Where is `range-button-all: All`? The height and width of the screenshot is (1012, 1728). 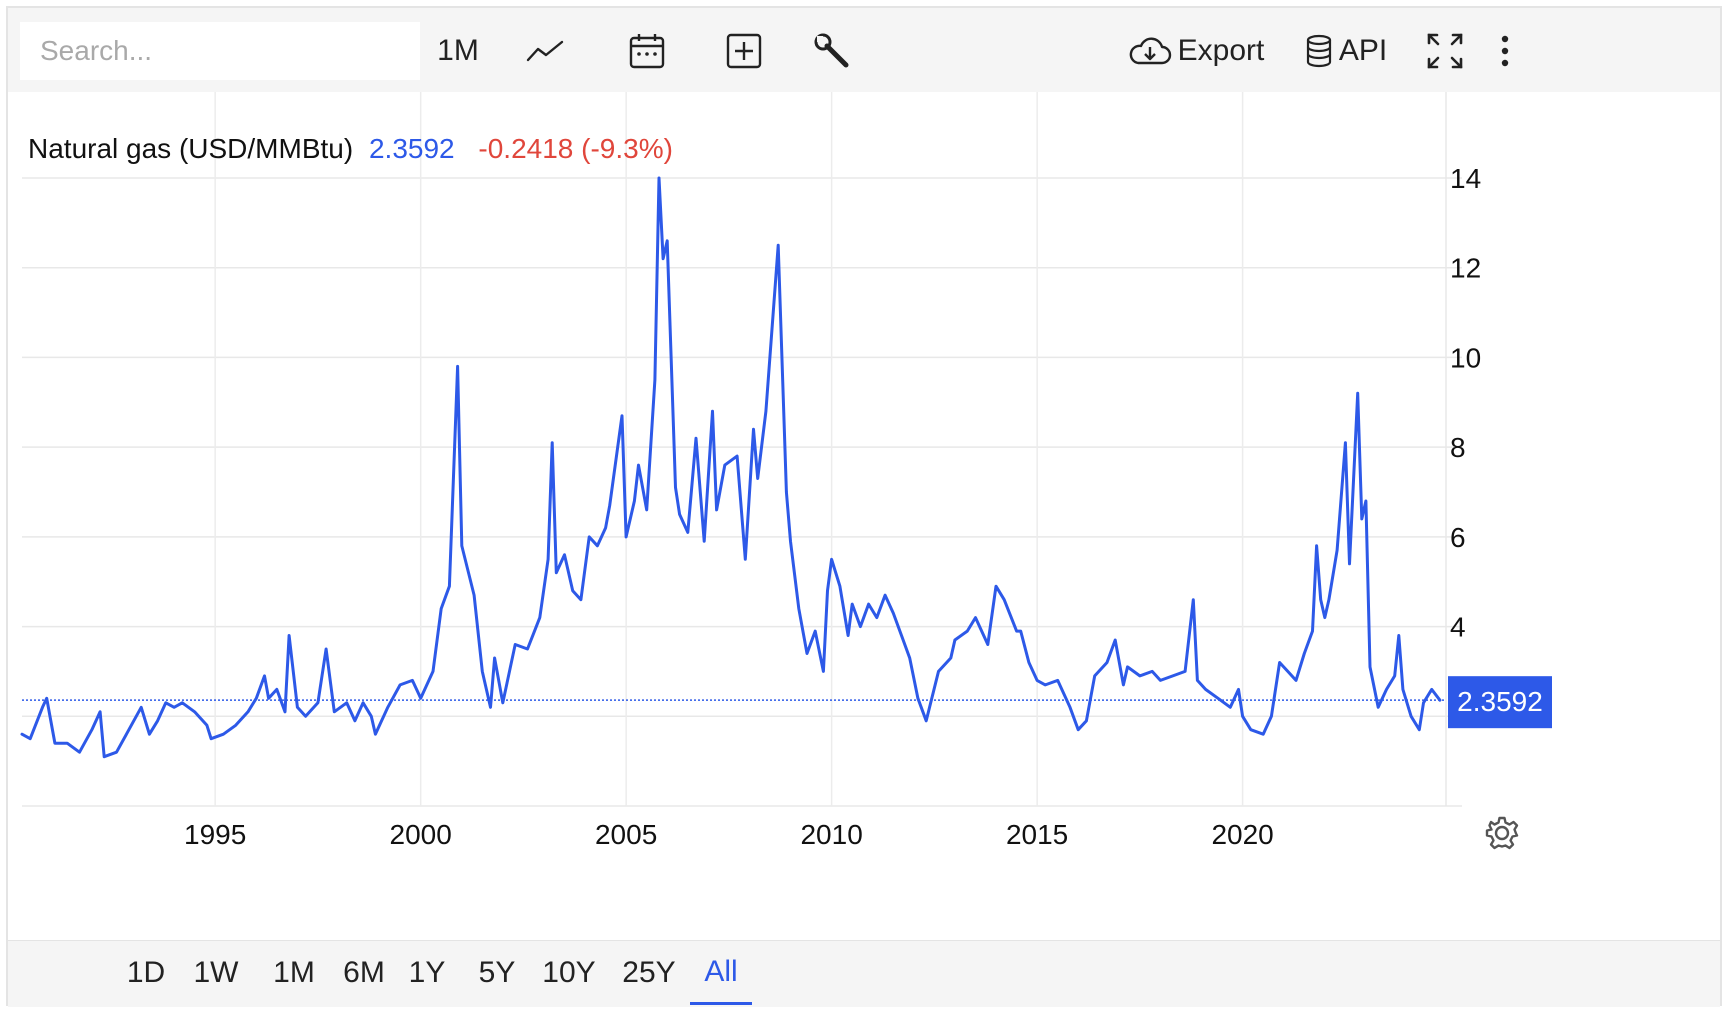 range-button-all: All is located at coordinates (721, 973).